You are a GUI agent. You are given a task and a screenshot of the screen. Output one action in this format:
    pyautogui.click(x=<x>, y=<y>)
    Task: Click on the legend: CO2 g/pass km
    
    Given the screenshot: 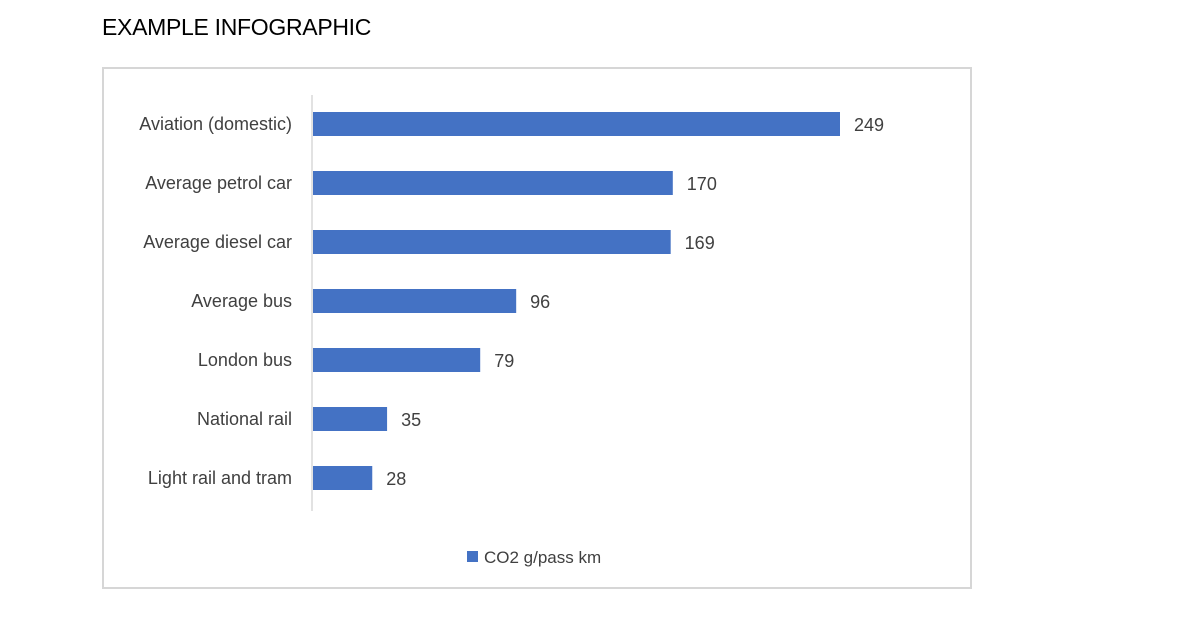 What is the action you would take?
    pyautogui.click(x=534, y=557)
    